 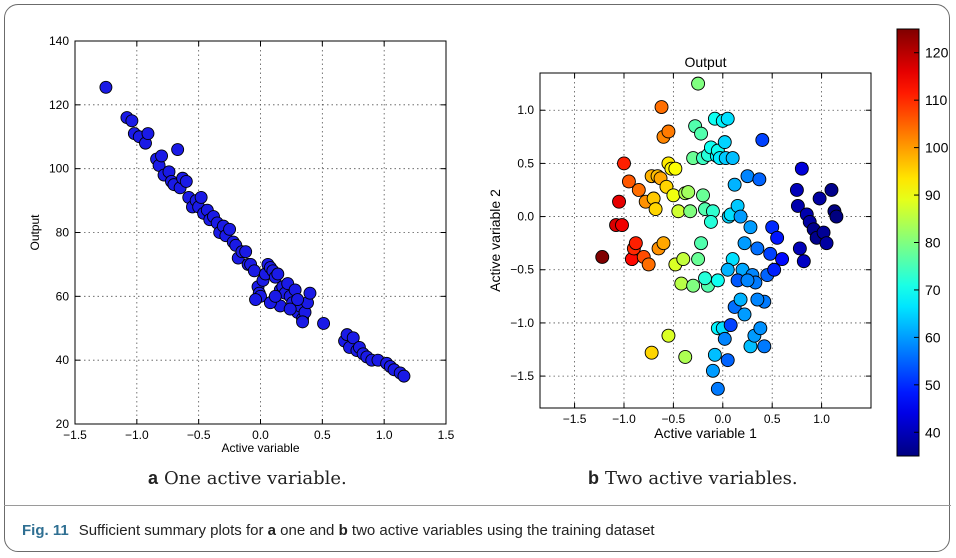 What do you see at coordinates (674, 419) in the screenshot?
I see `x-tick-label: −0.5` at bounding box center [674, 419].